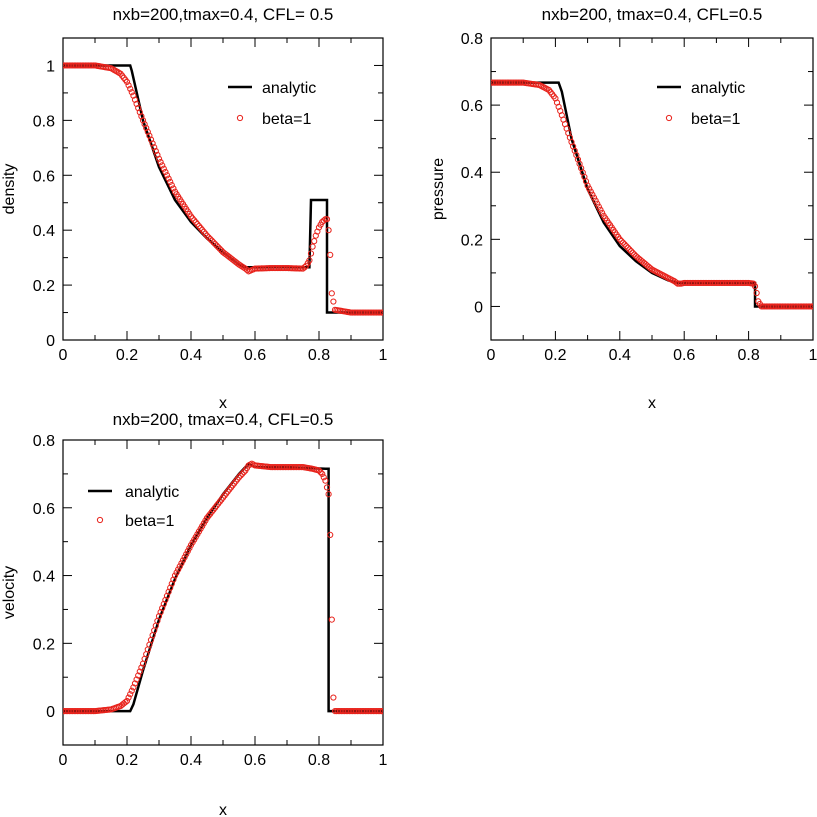 The height and width of the screenshot is (817, 817). What do you see at coordinates (9, 592) in the screenshot?
I see `y-axis-label: velocity` at bounding box center [9, 592].